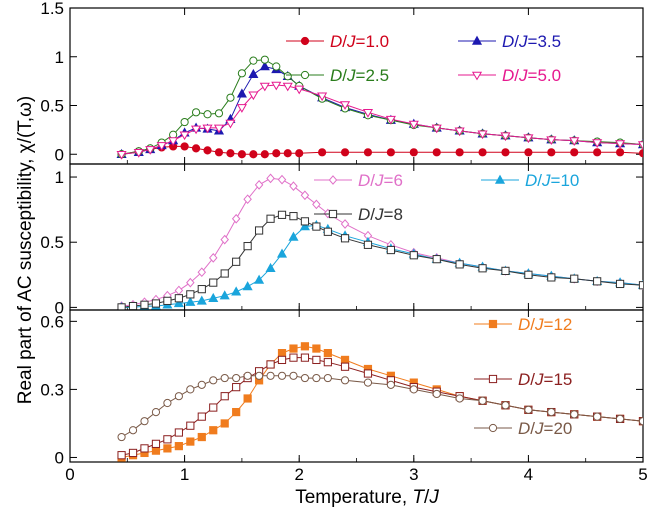 This screenshot has width=653, height=527. I want to click on legend-entry: D/J=6, so click(358, 180).